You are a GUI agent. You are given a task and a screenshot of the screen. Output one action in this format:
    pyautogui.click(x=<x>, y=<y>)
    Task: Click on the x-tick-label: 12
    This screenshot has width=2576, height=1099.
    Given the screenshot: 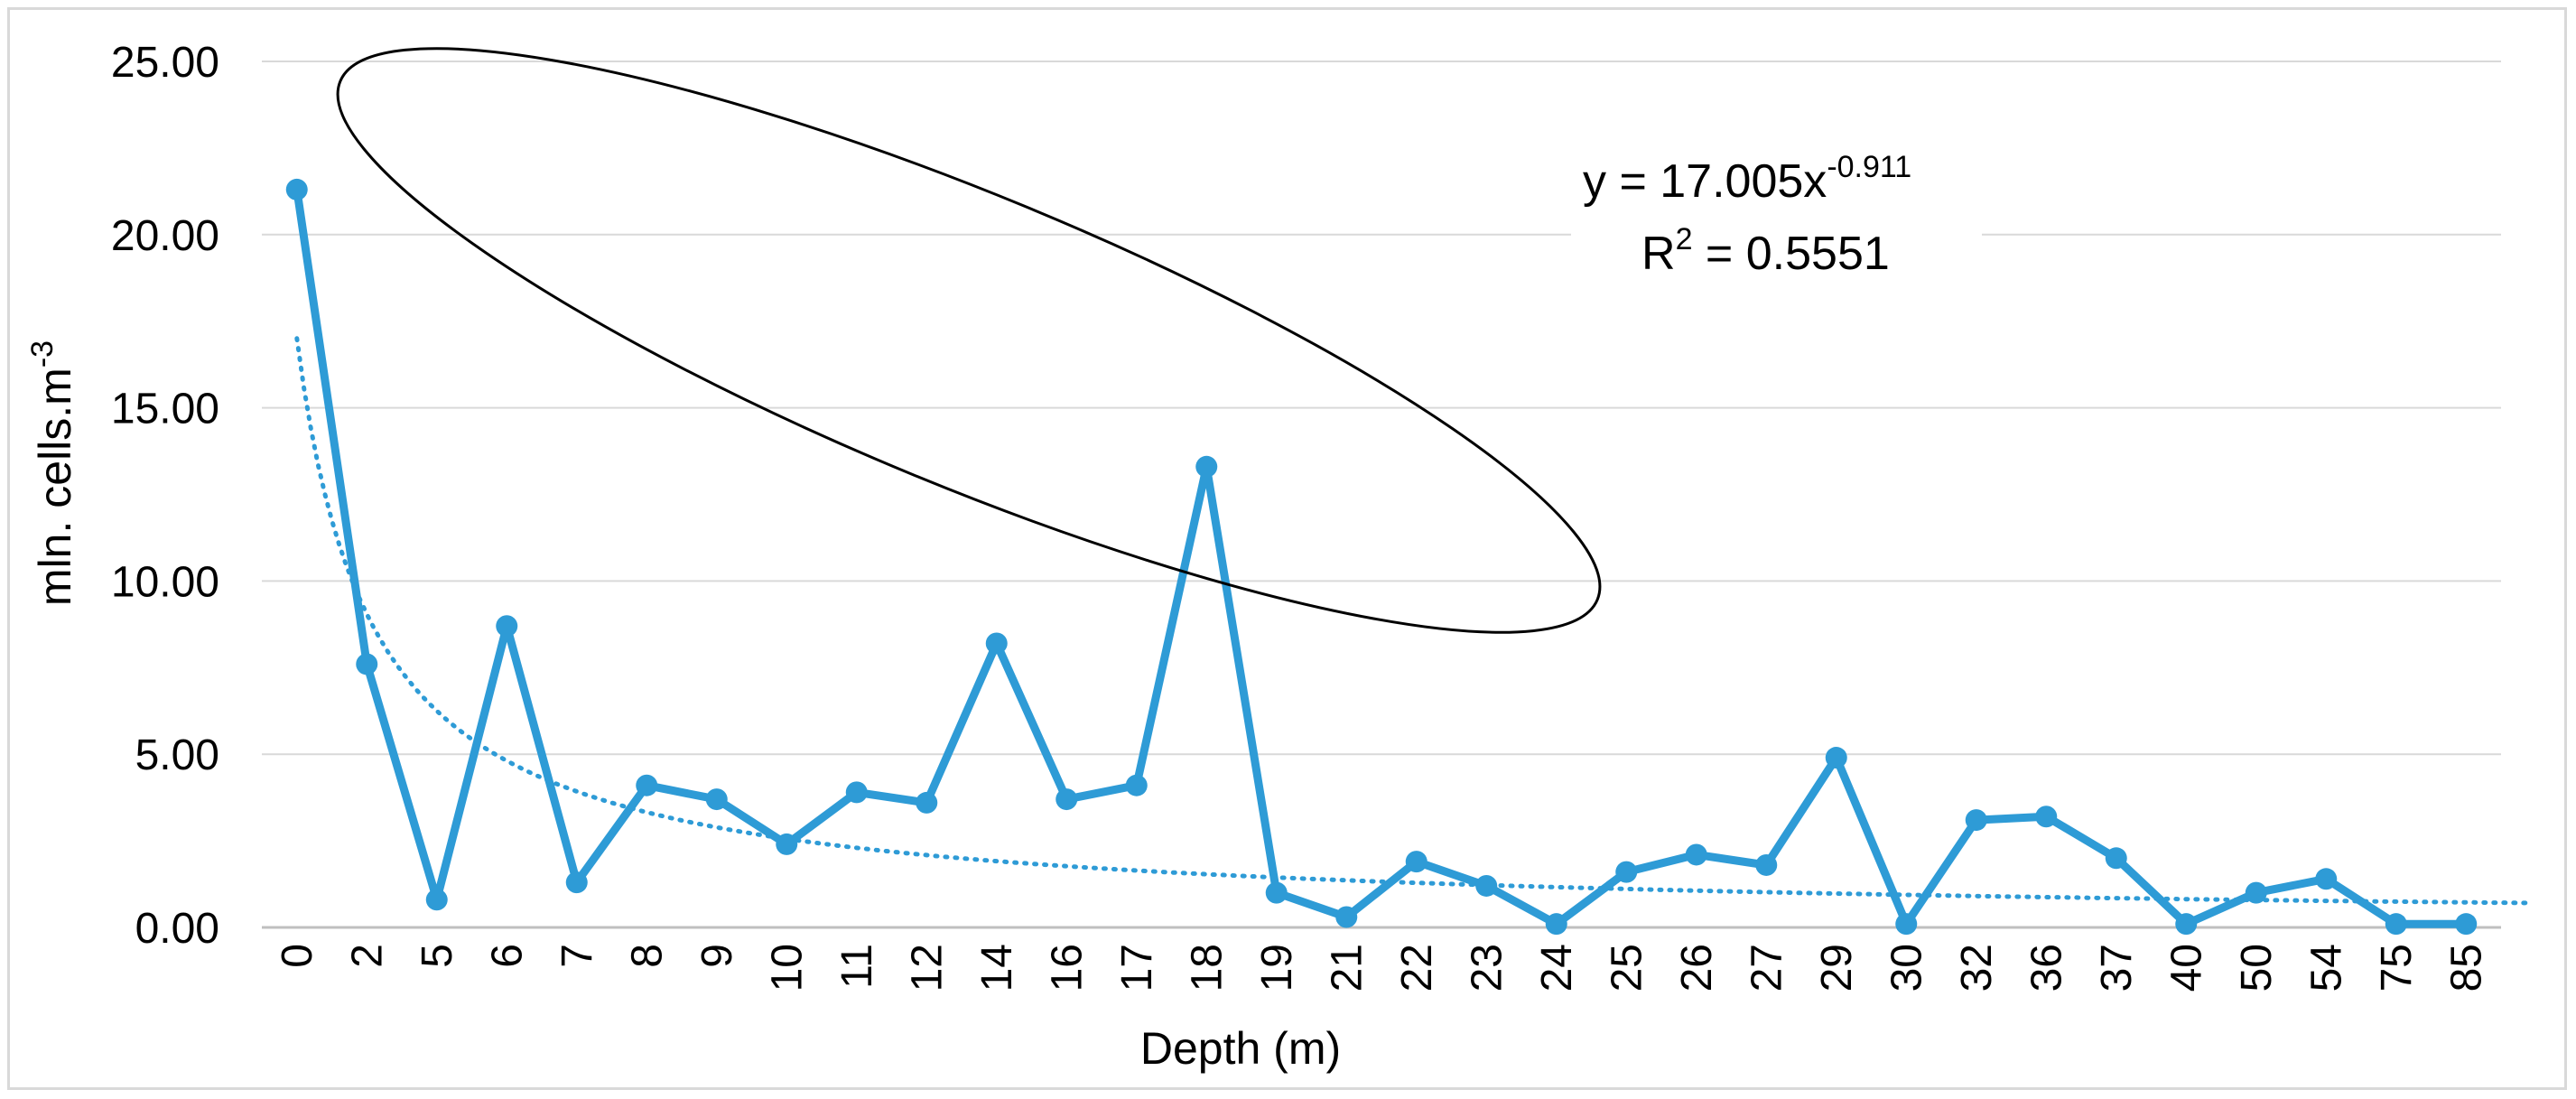 What is the action you would take?
    pyautogui.click(x=927, y=968)
    